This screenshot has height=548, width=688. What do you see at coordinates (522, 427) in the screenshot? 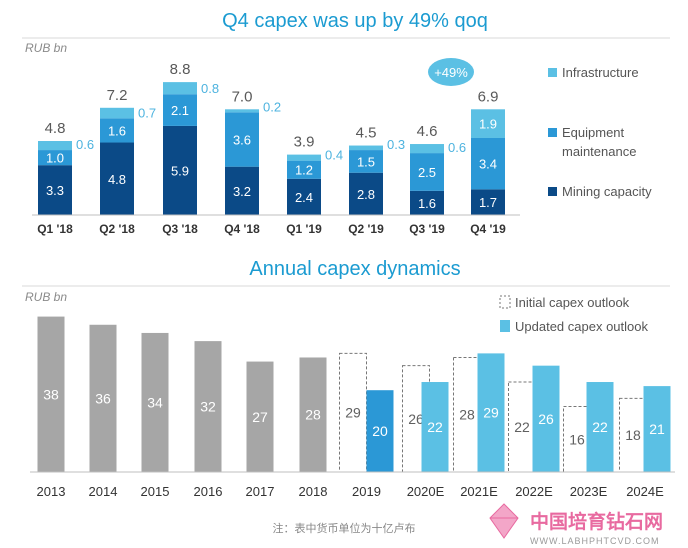
I see `label-initial-2022e: 22` at bounding box center [522, 427].